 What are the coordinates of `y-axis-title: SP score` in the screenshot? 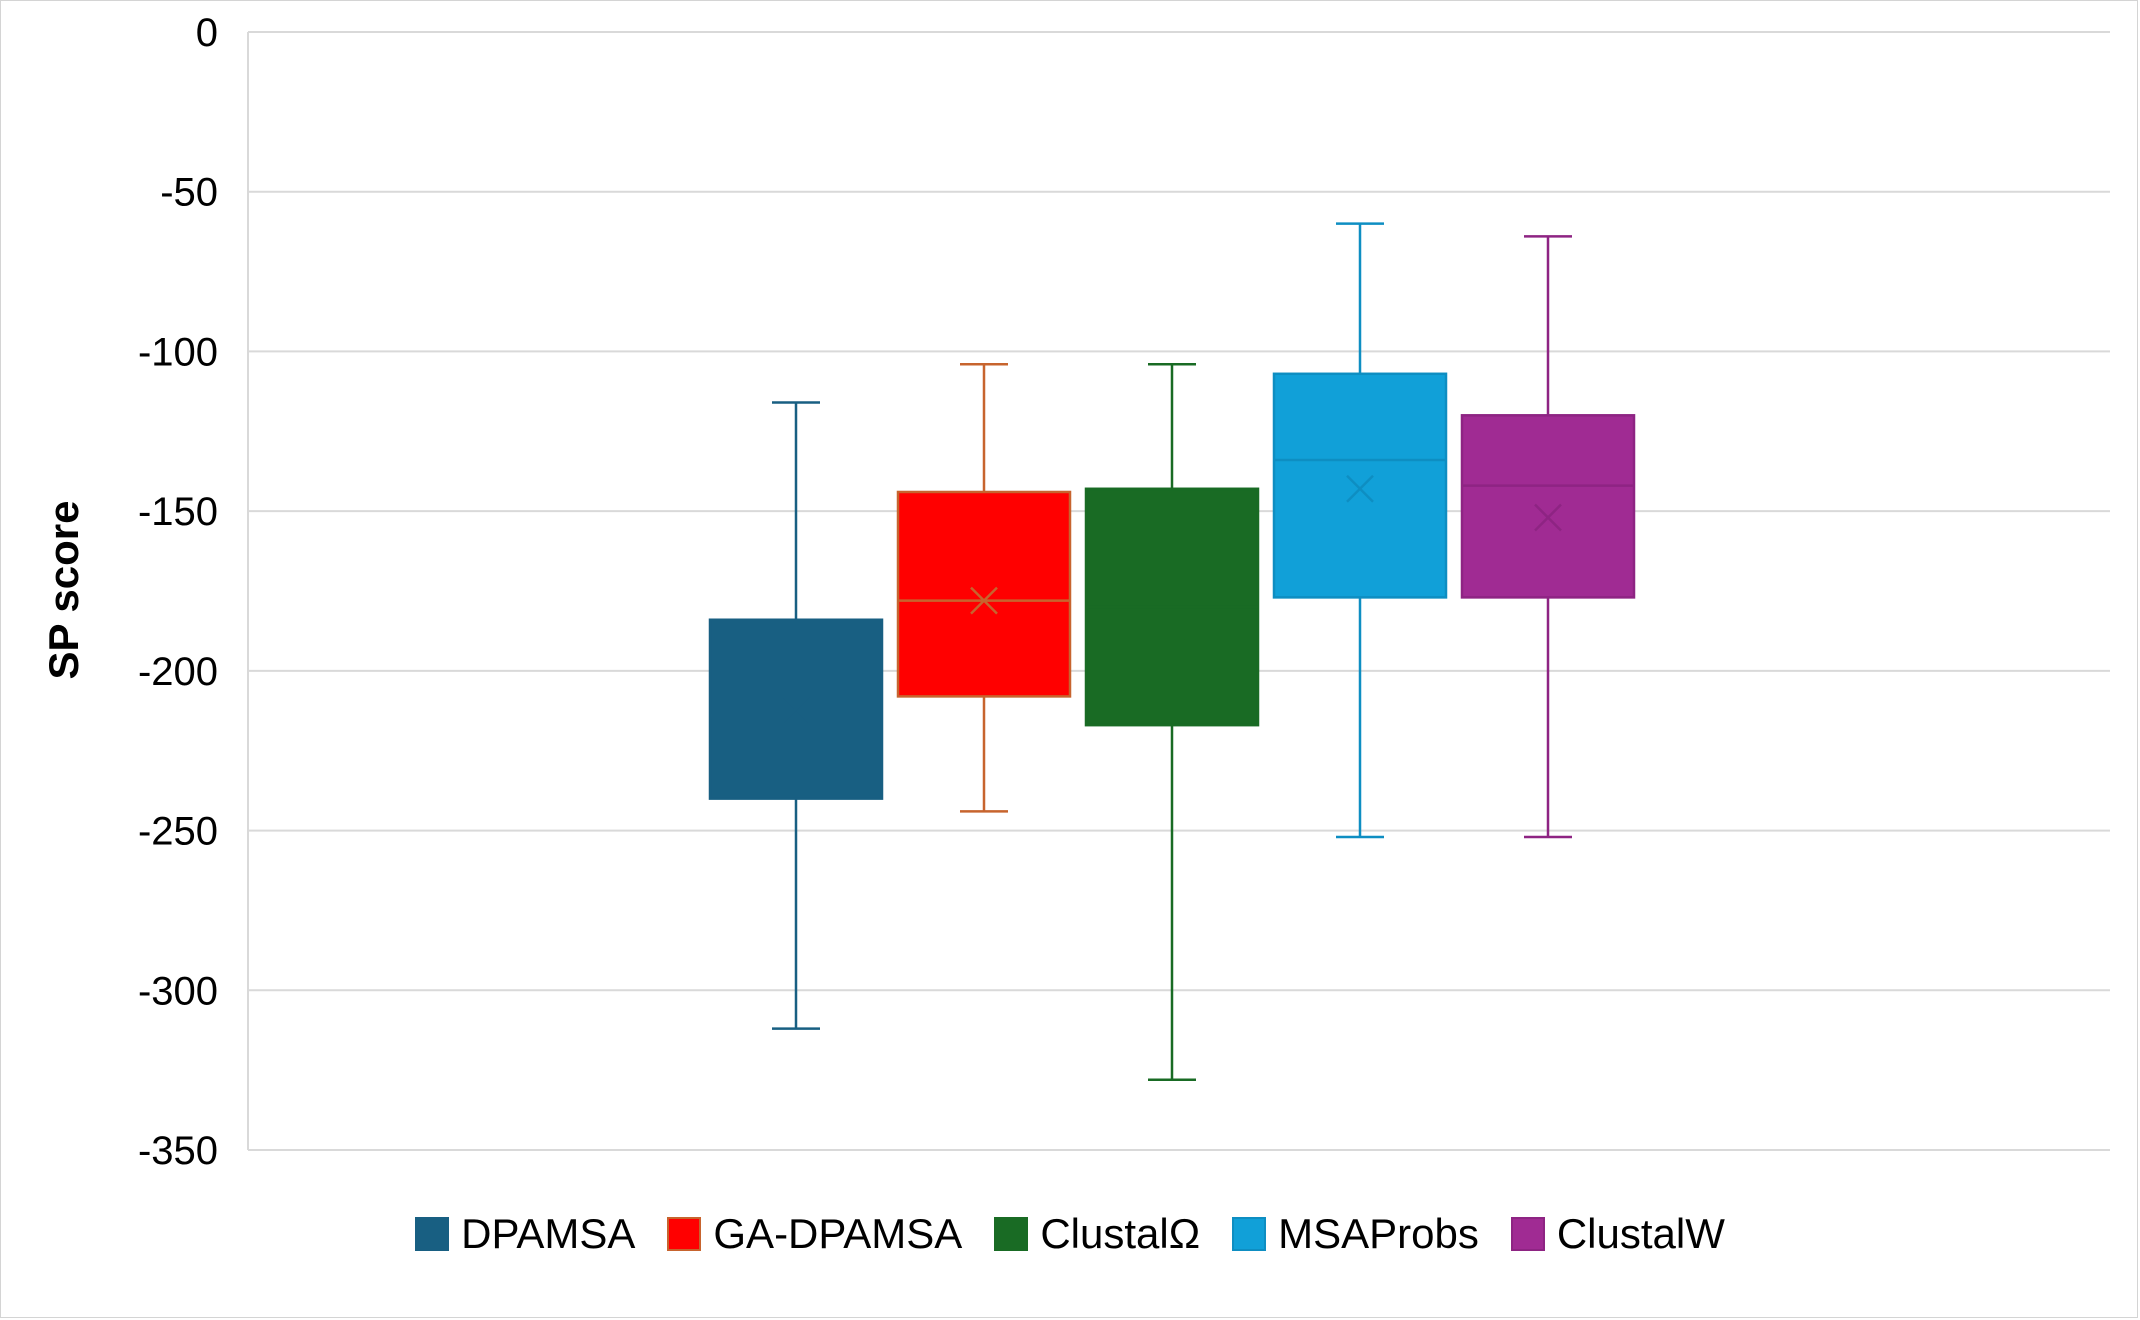 It's located at (63, 589).